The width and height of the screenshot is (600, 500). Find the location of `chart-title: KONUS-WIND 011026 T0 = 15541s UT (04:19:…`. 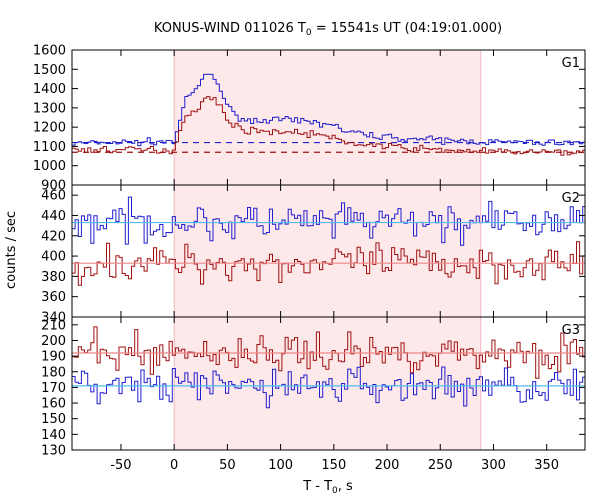

chart-title: KONUS-WIND 011026 T0 = 15541s UT (04:19:… is located at coordinates (328, 29).